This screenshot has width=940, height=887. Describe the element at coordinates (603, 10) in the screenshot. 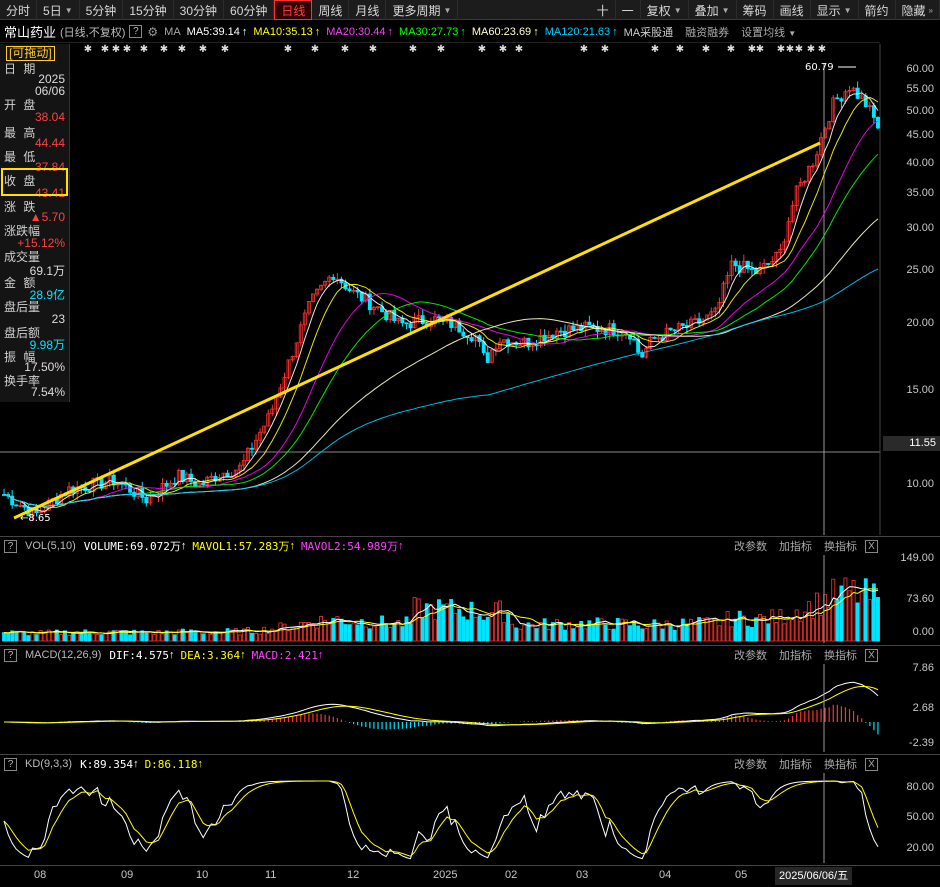

I see `zoom-in-button: 十` at that location.